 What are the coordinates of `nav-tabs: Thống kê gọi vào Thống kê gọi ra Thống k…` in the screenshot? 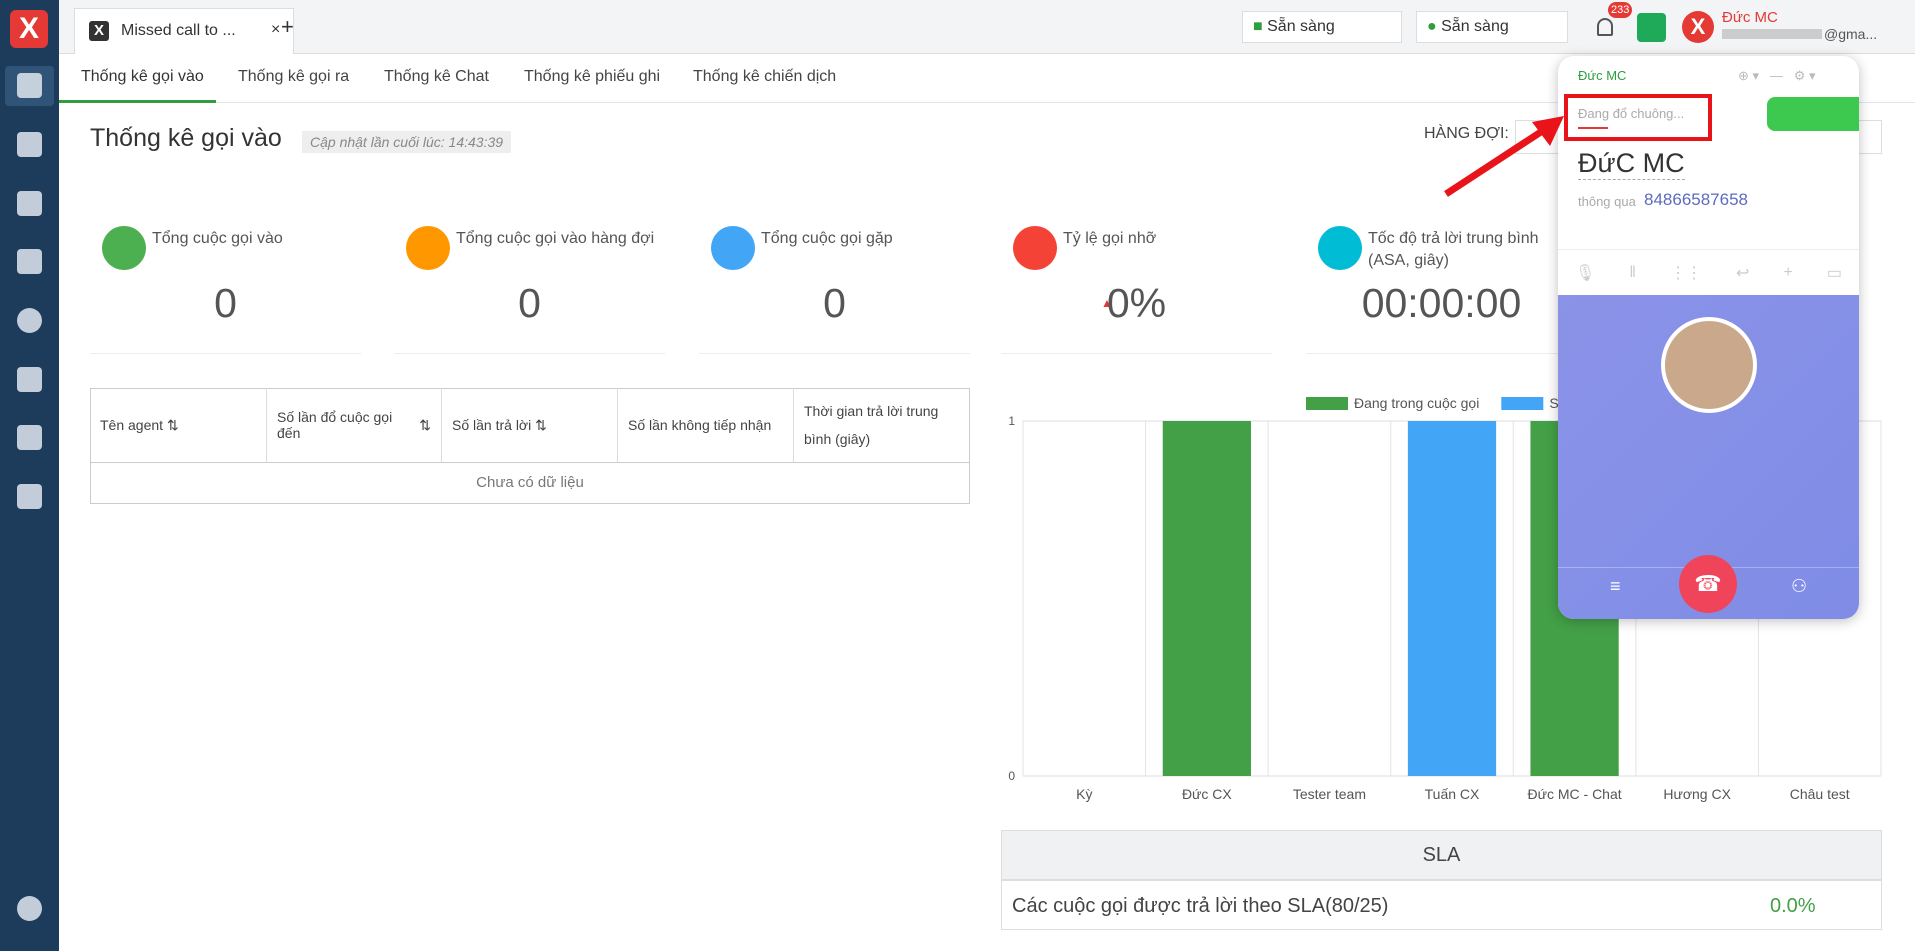 It's located at (987, 78).